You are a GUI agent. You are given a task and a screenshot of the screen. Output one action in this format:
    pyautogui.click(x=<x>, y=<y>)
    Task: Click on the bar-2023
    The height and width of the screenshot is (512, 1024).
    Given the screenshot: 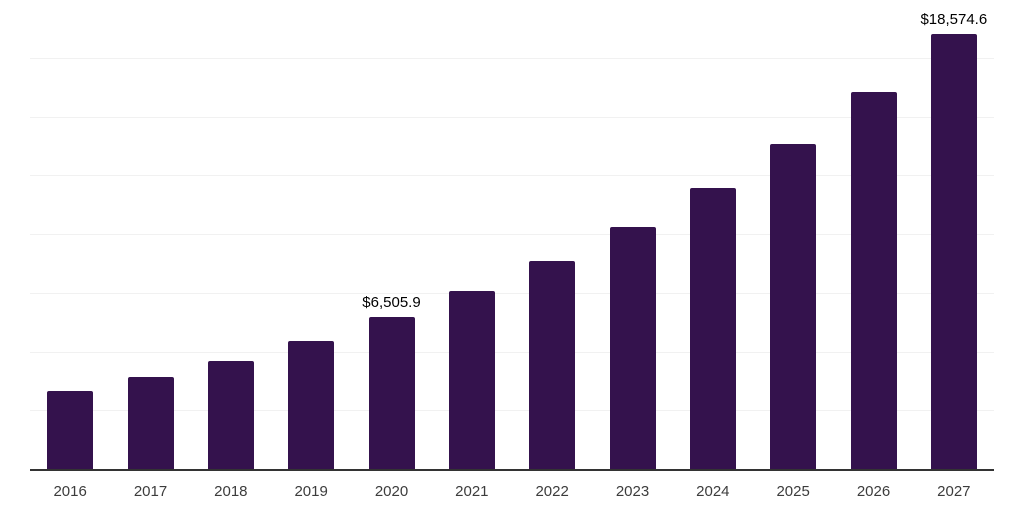 What is the action you would take?
    pyautogui.click(x=632, y=348)
    